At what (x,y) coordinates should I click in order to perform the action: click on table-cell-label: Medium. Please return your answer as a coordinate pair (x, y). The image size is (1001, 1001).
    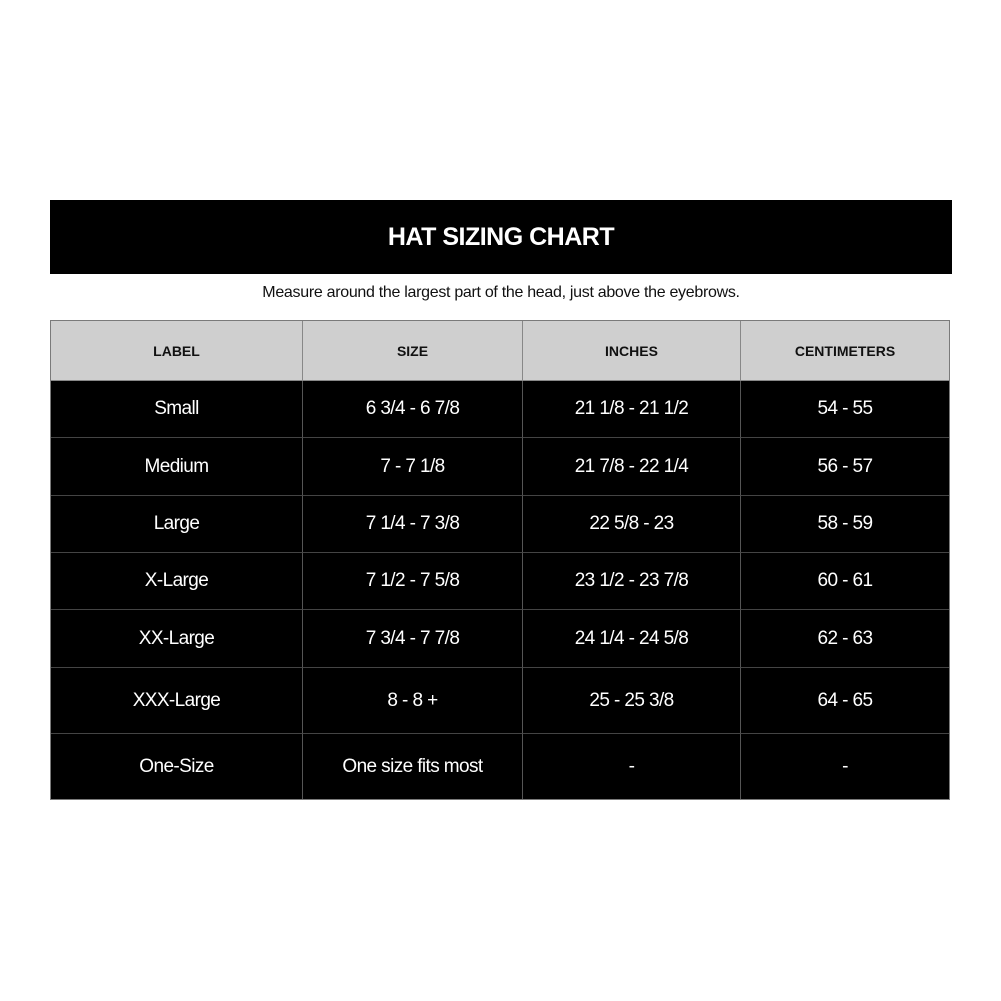
    Looking at the image, I should click on (177, 467).